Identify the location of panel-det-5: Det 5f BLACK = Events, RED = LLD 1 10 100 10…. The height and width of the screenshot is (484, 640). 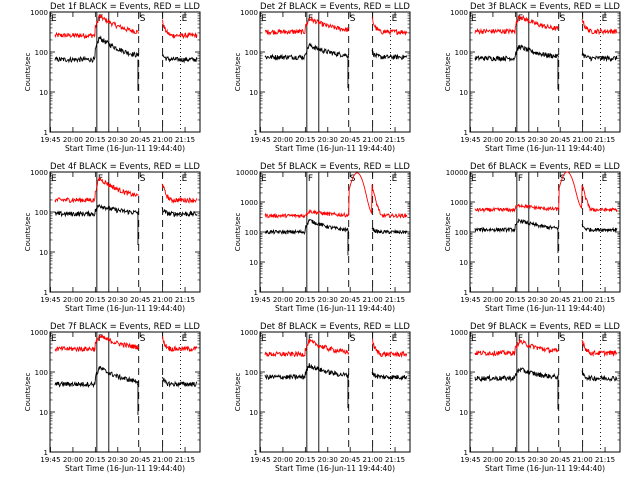
(322, 237).